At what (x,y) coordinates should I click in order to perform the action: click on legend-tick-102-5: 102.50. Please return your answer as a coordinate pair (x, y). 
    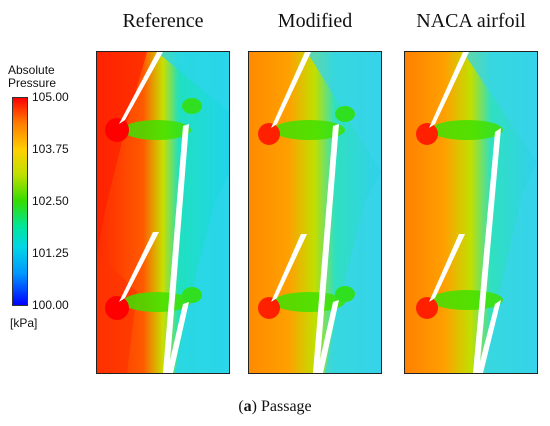
    Looking at the image, I should click on (50, 201).